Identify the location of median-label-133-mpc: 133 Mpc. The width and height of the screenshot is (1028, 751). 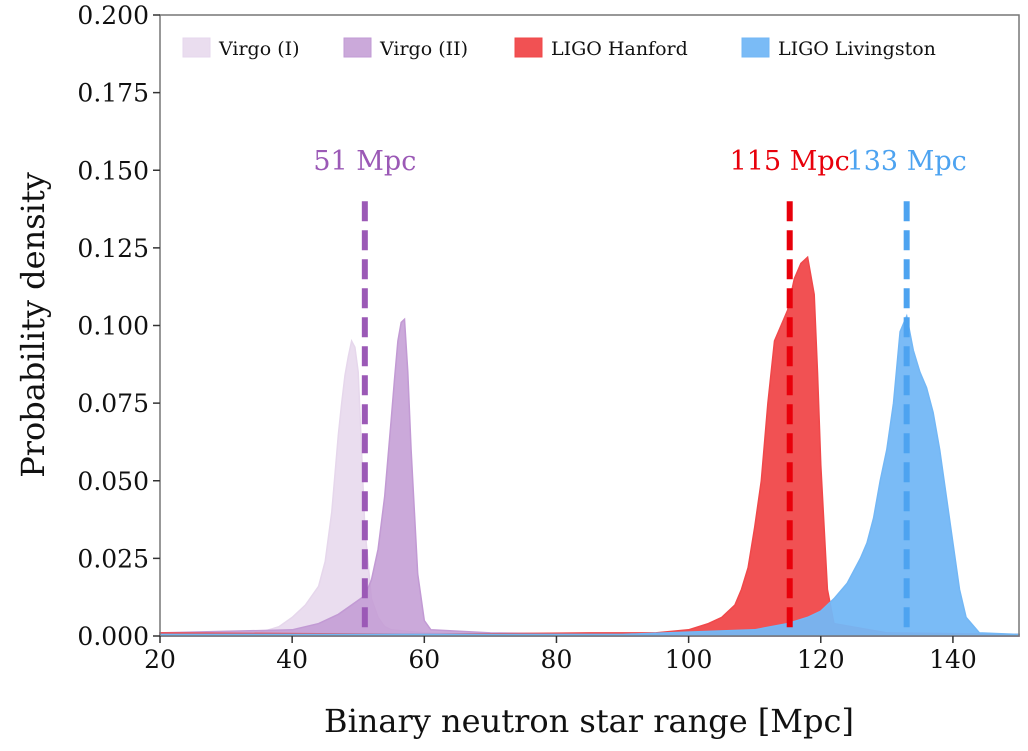
(907, 161).